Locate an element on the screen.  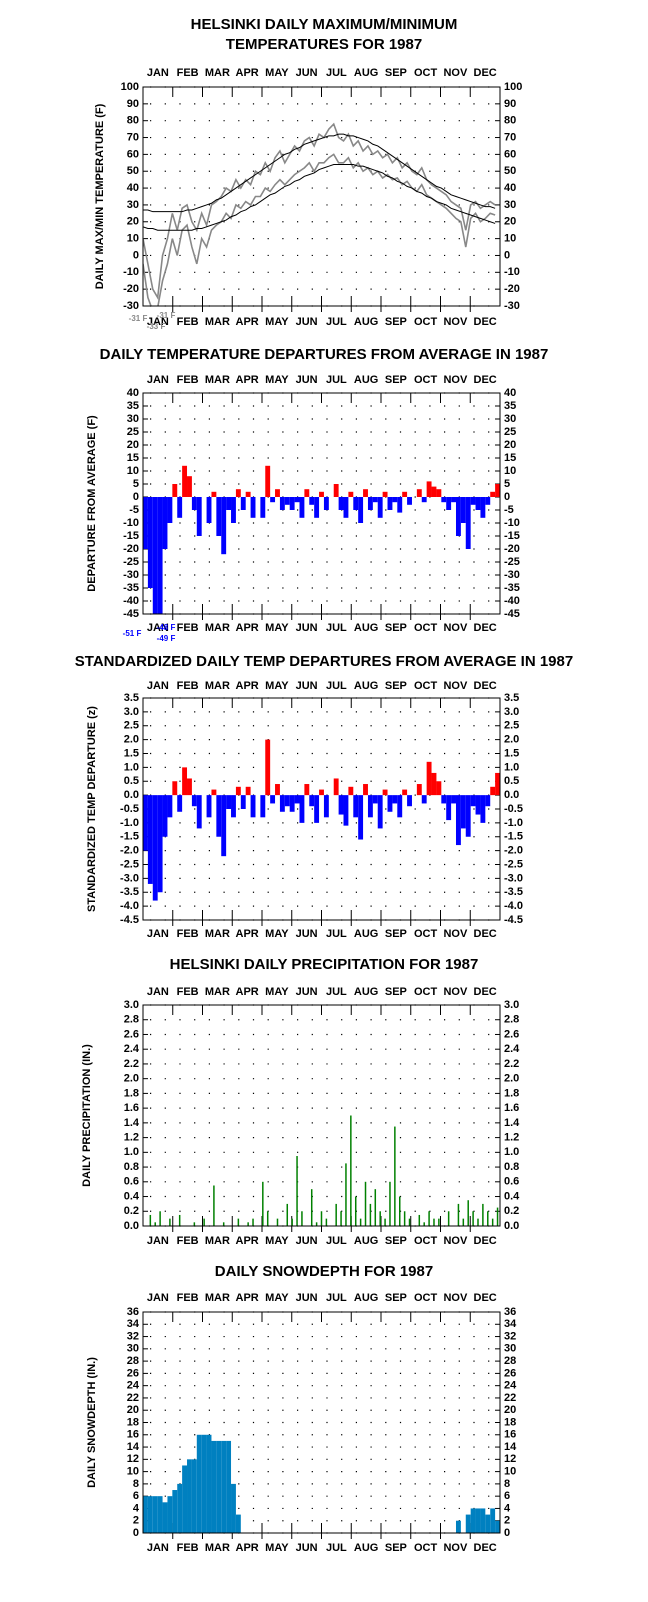
month-label: AUG is located at coordinates (366, 628).